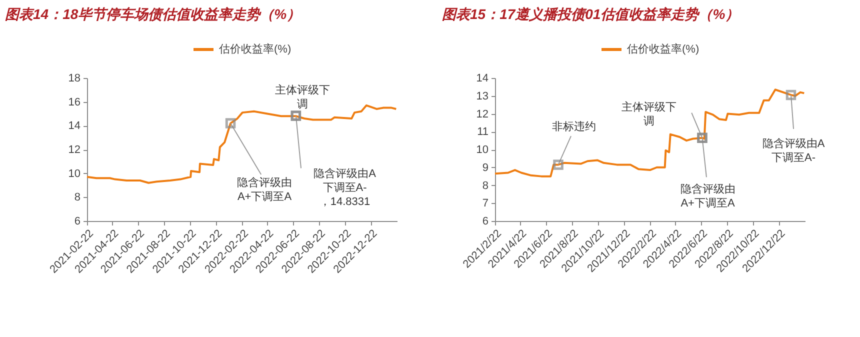  What do you see at coordinates (482, 96) in the screenshot?
I see `y-tick-label: 13` at bounding box center [482, 96].